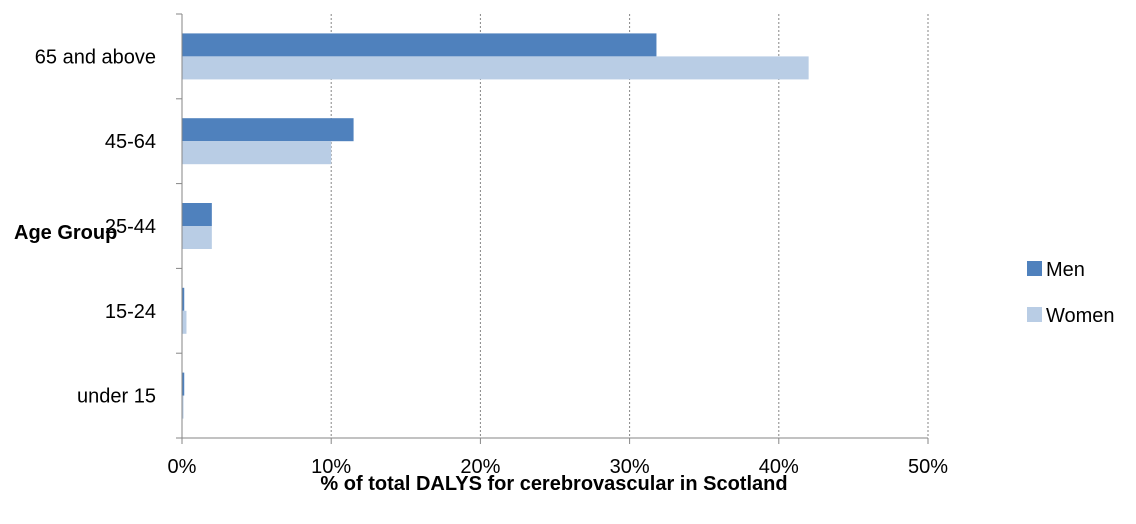  What do you see at coordinates (558, 467) in the screenshot?
I see `x-tick-labels: 0% 10% 20% 30% 40% 50%` at bounding box center [558, 467].